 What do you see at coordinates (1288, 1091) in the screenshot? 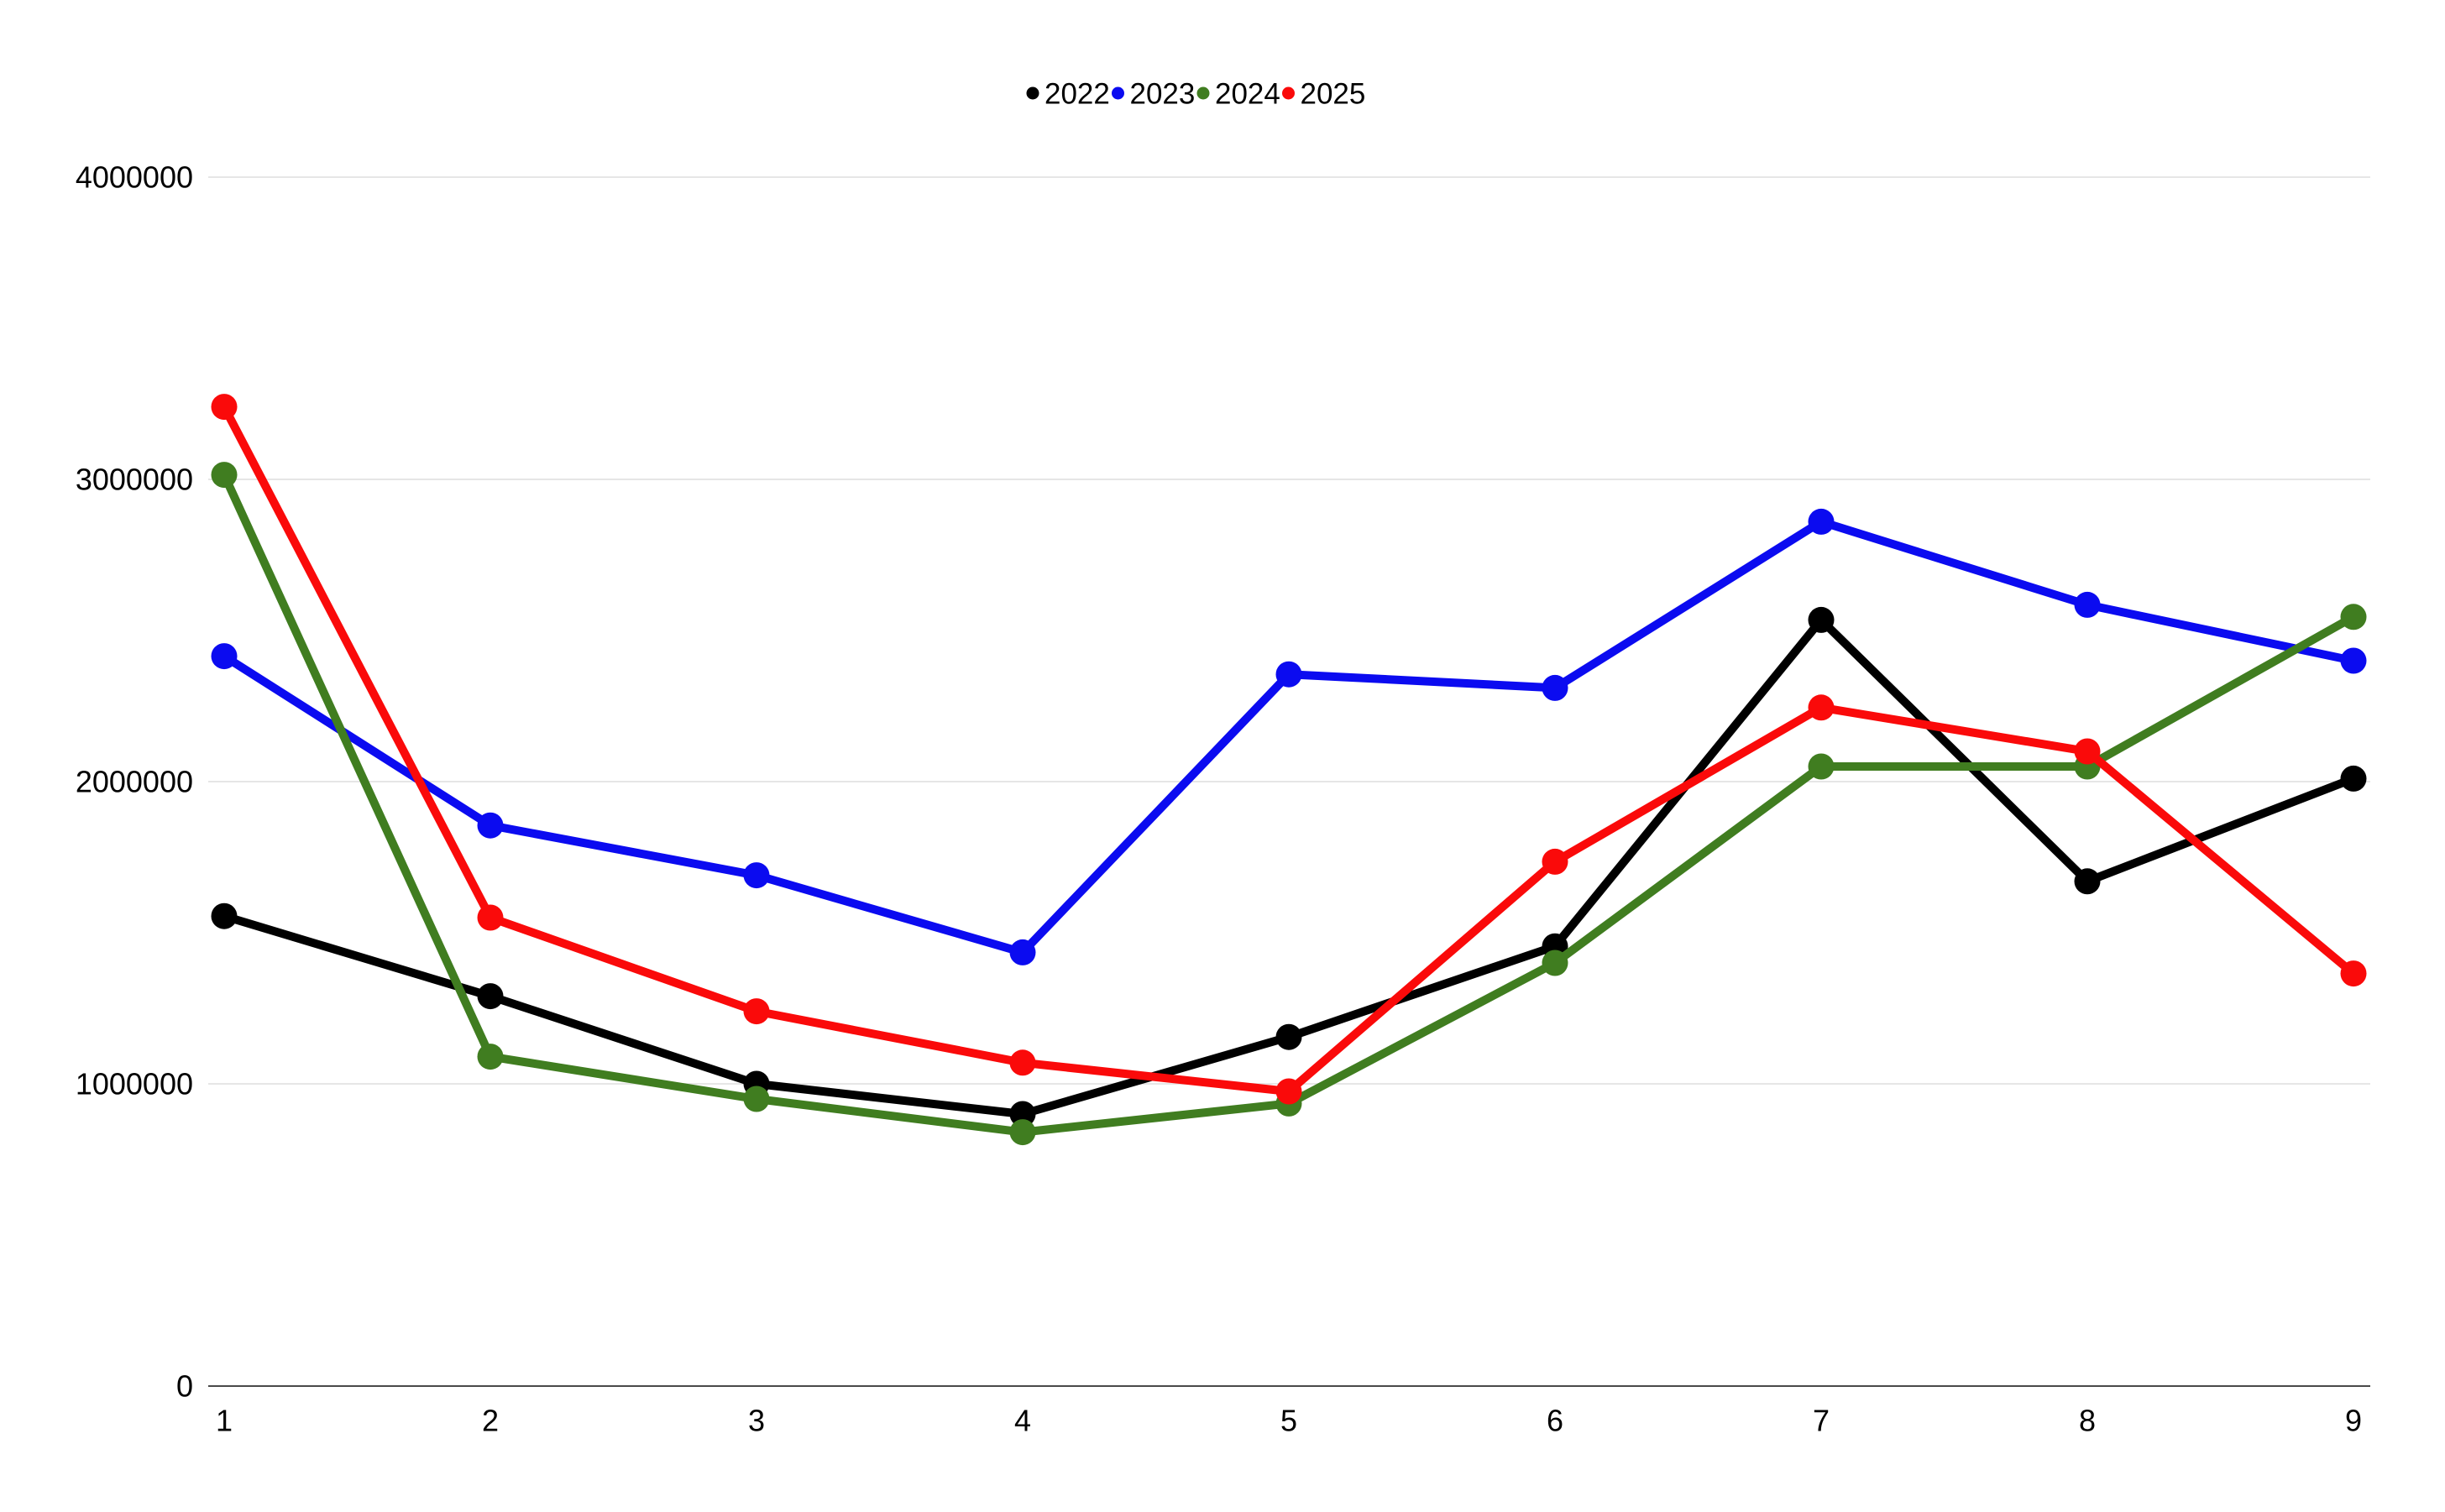
I see `data-point-2025-x5` at bounding box center [1288, 1091].